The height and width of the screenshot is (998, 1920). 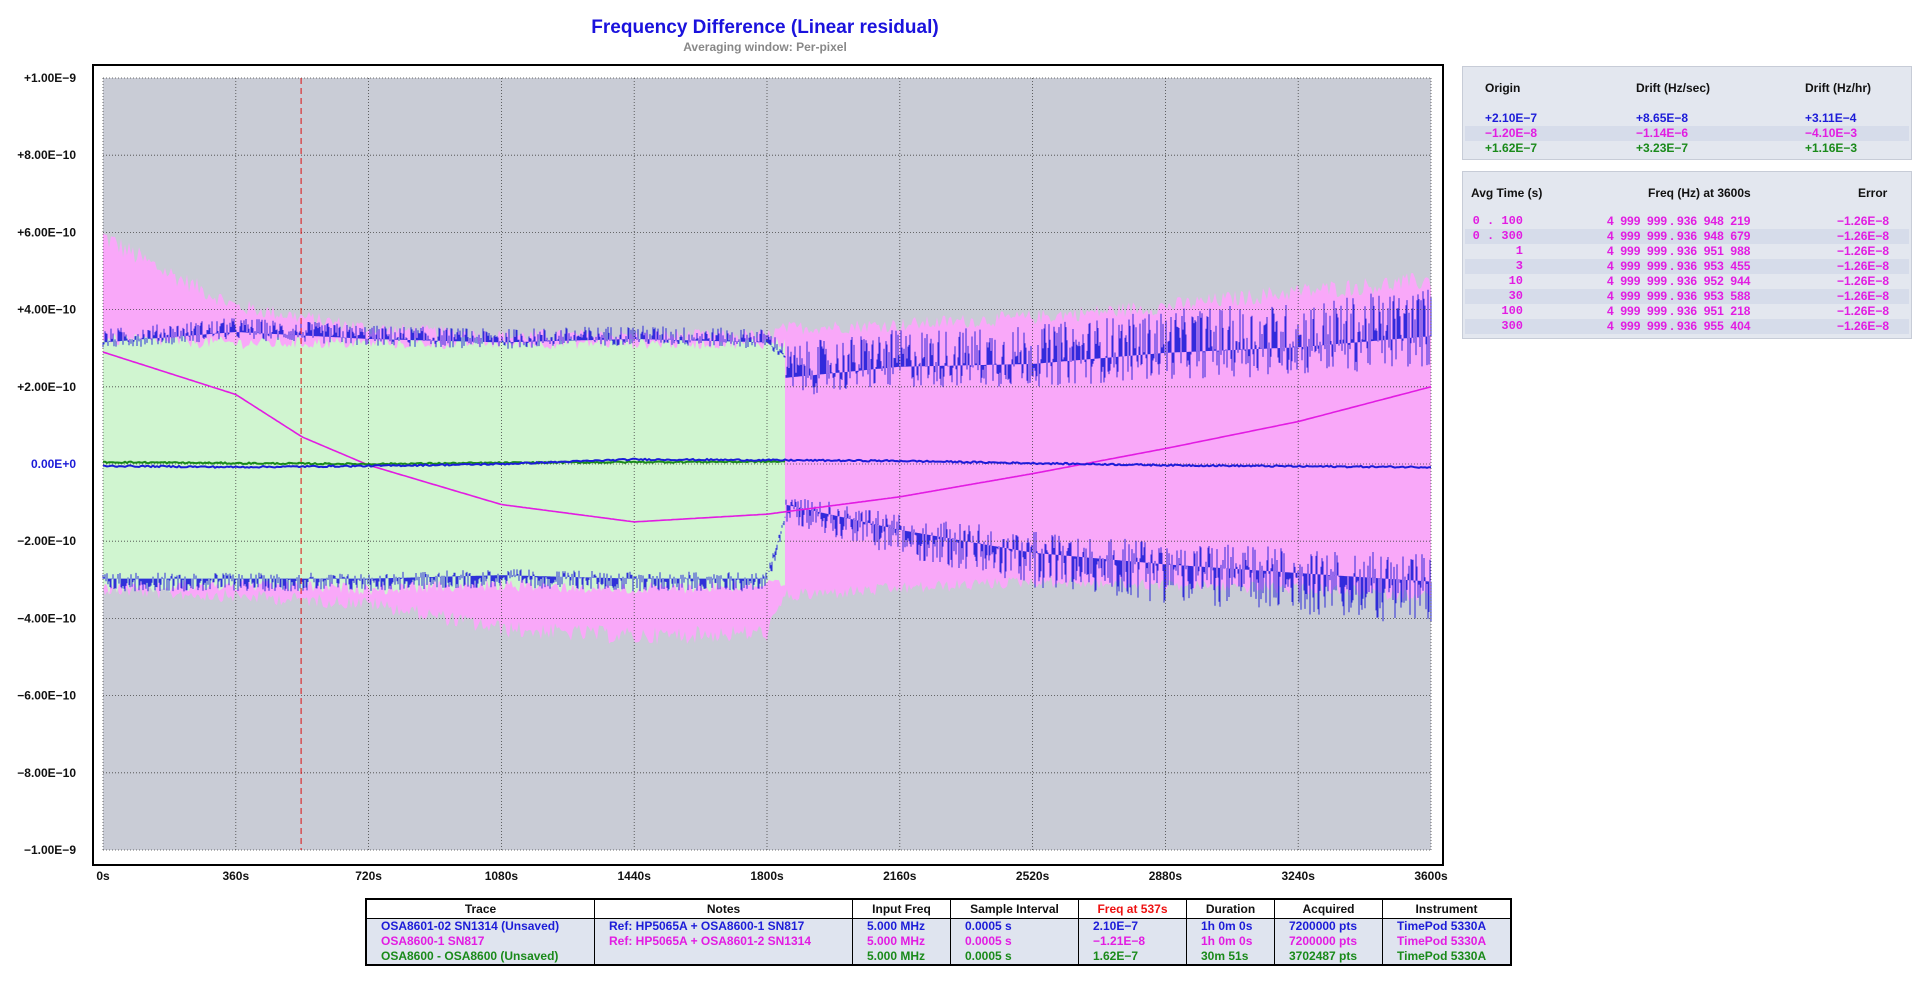 I want to click on chart-subtitle: Averaging window: Per-pixel, so click(x=765, y=47).